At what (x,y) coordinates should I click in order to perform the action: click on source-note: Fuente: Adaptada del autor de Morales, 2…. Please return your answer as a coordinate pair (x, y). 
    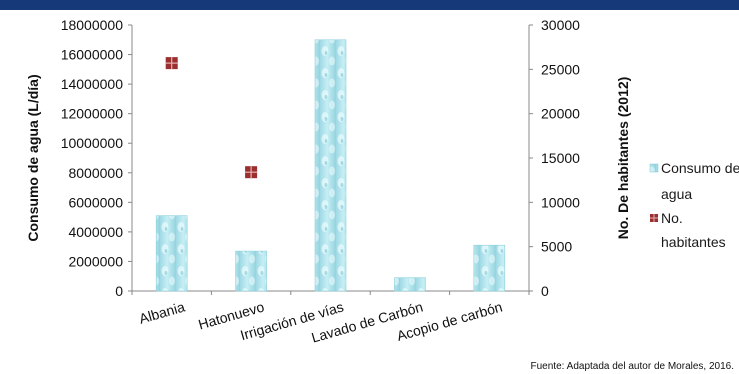
    Looking at the image, I should click on (632, 366).